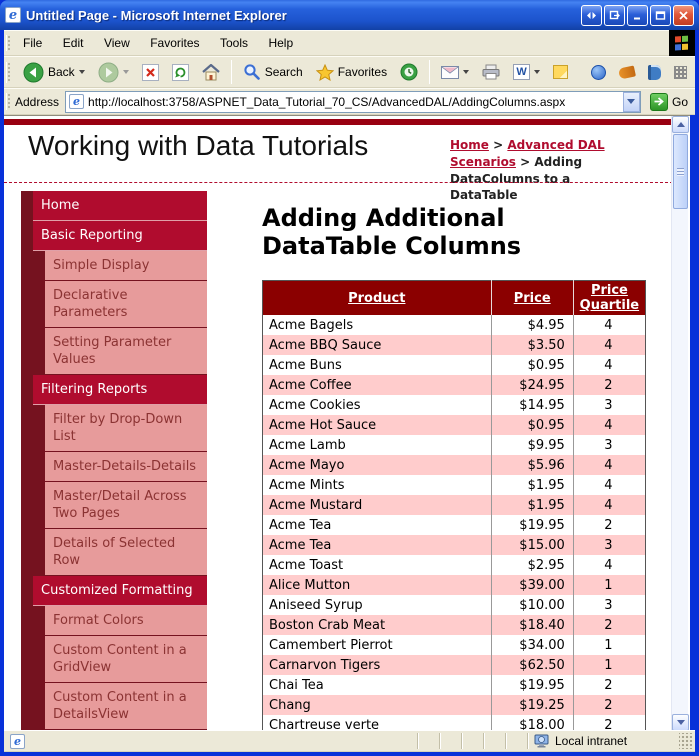 Image resolution: width=699 pixels, height=756 pixels. Describe the element at coordinates (560, 72) in the screenshot. I see `messenger-note-button` at that location.